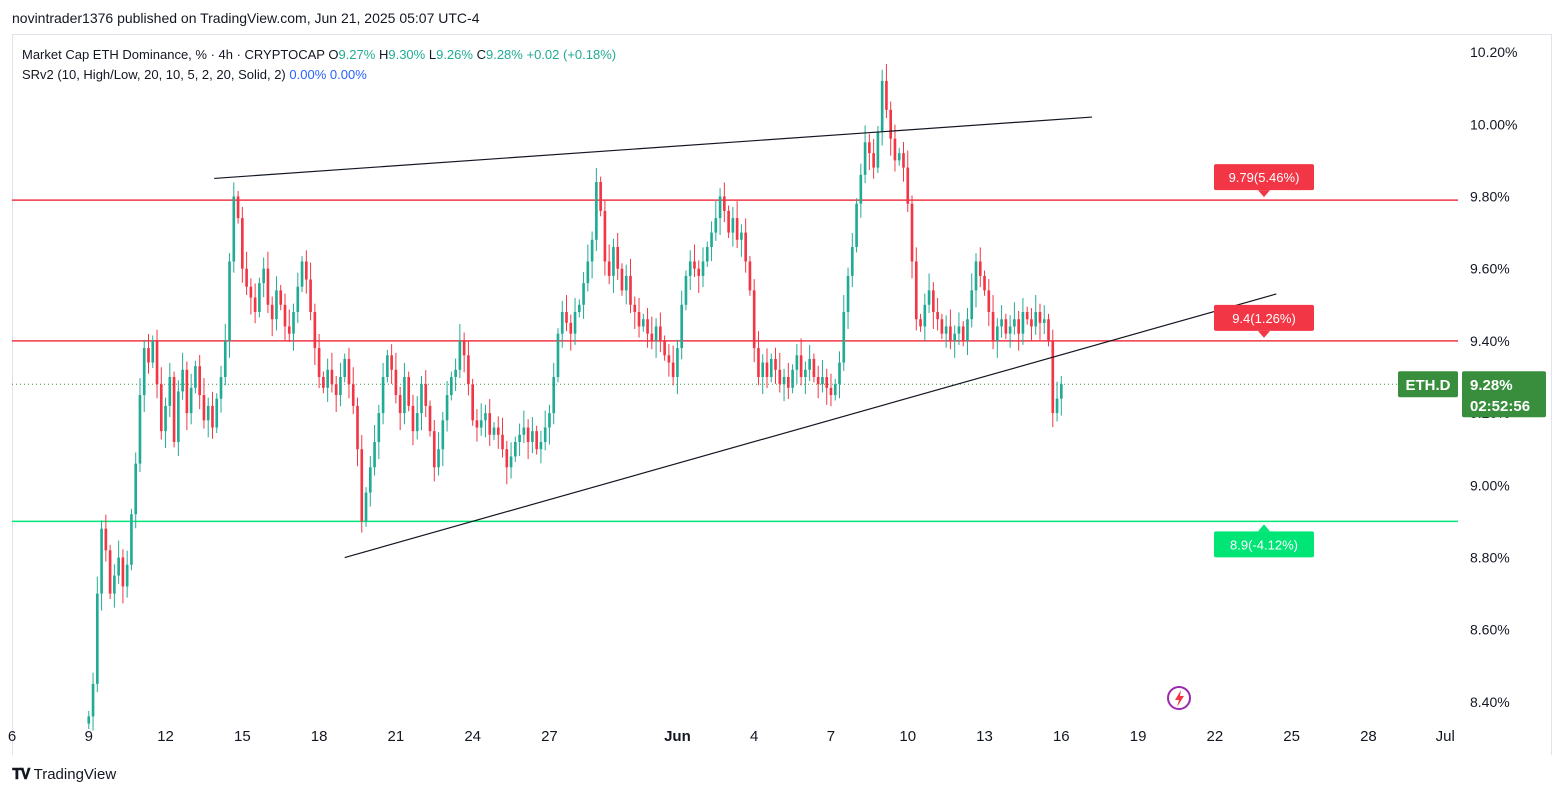 The width and height of the screenshot is (1563, 799). I want to click on close-label: C, so click(481, 54).